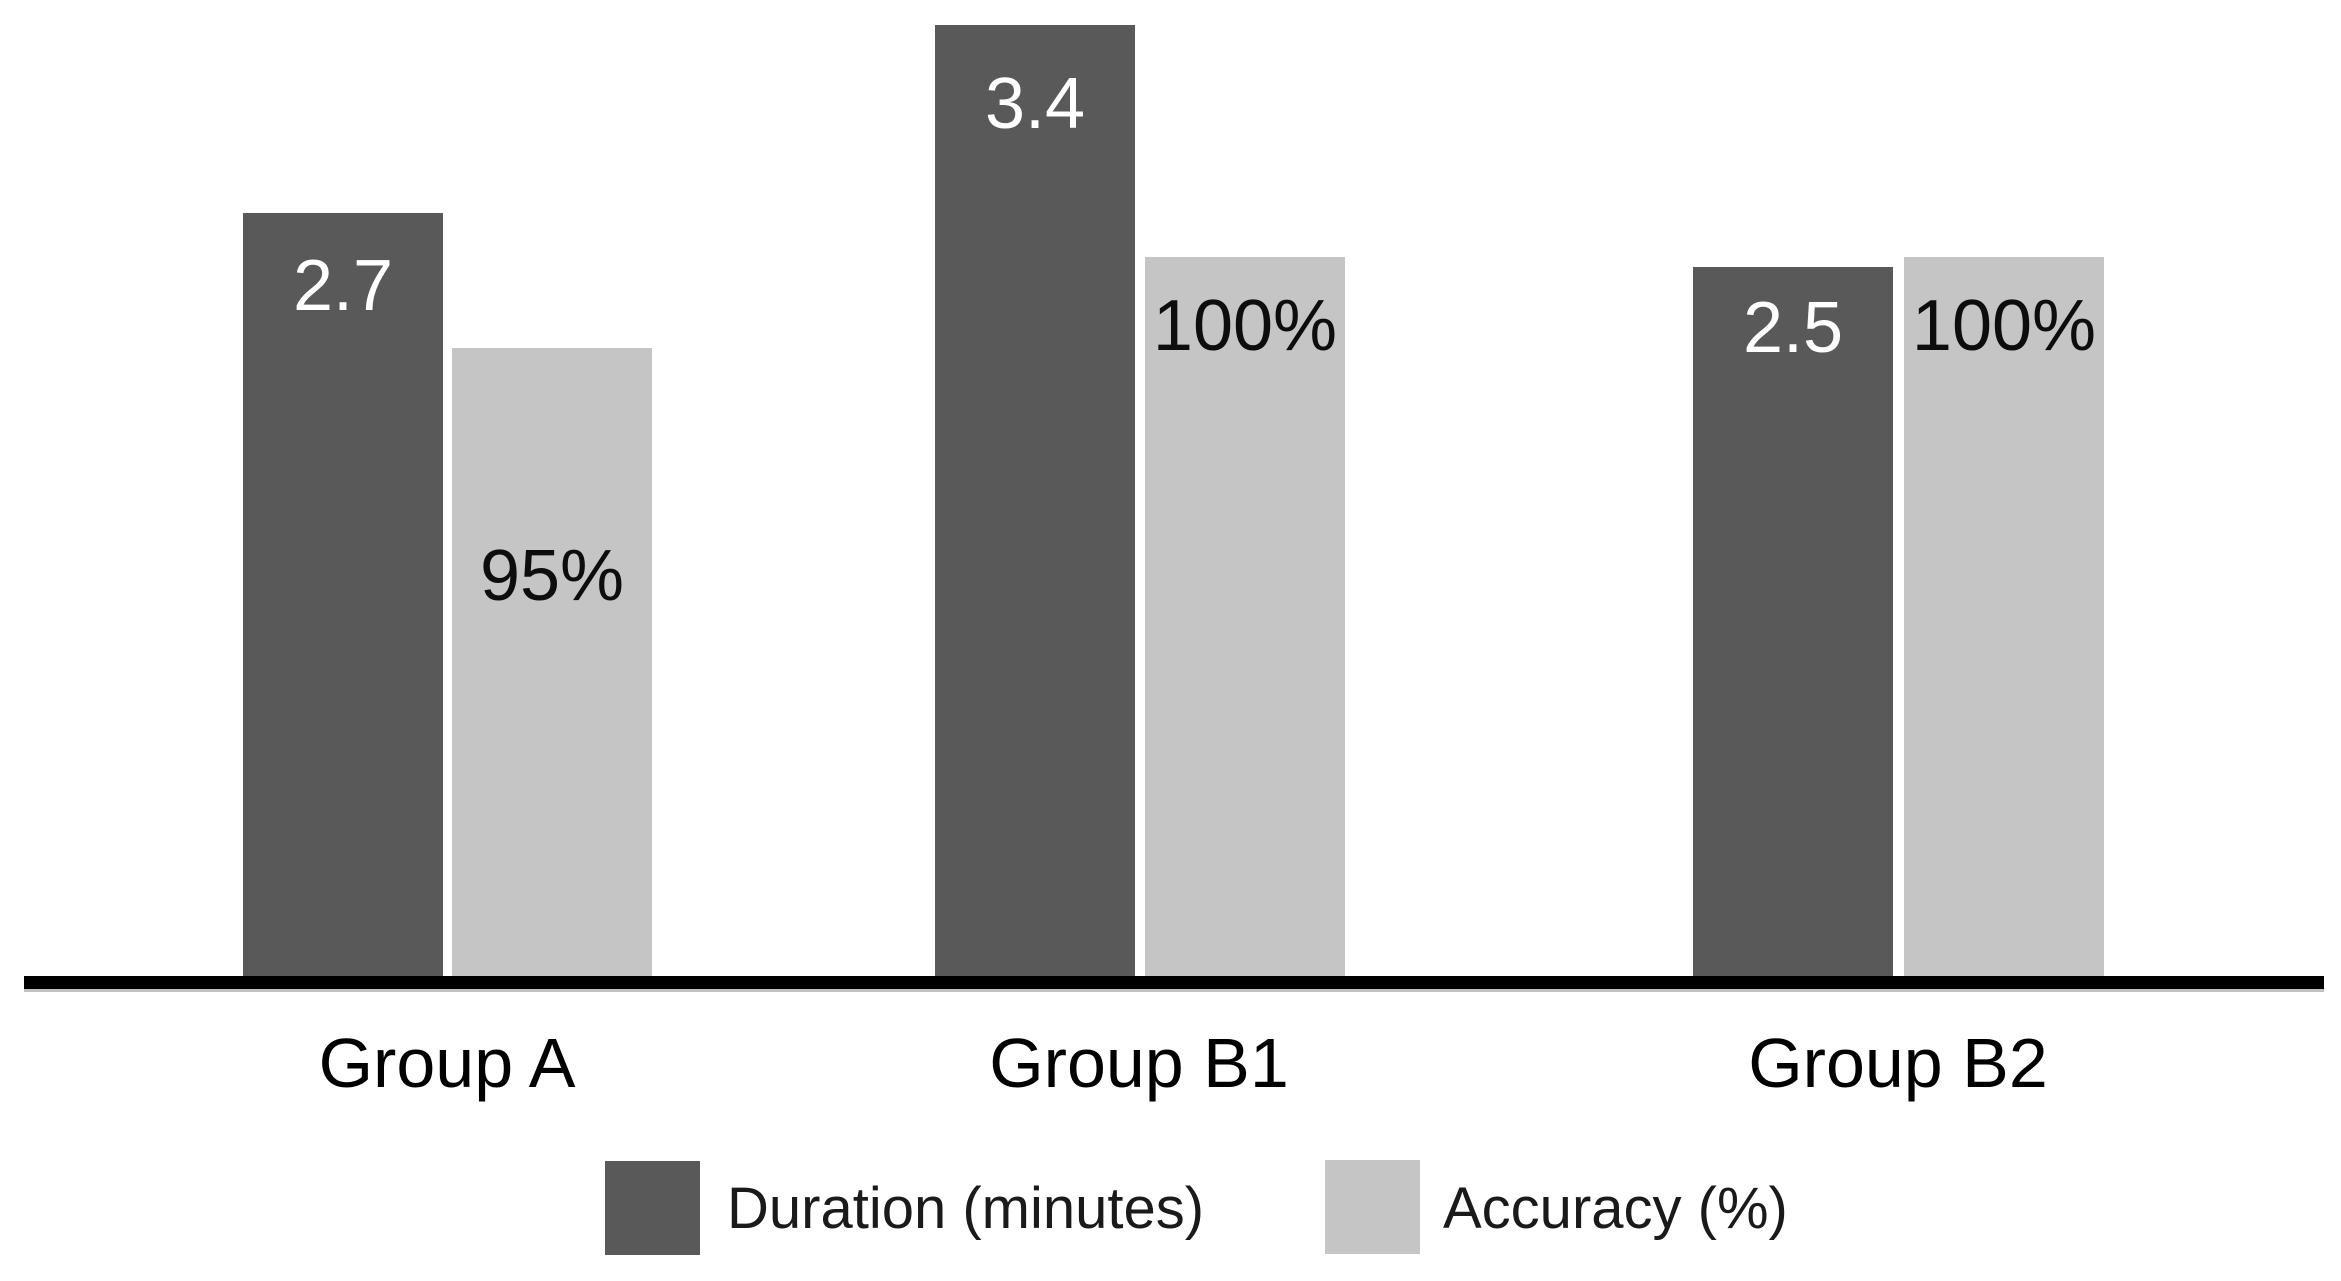 This screenshot has width=2341, height=1281. I want to click on category-label-group-b1: Group B1, so click(1139, 1063).